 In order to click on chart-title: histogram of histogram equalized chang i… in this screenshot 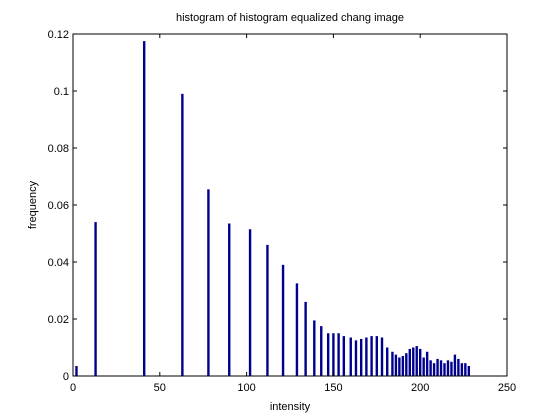, I will do `click(290, 18)`.